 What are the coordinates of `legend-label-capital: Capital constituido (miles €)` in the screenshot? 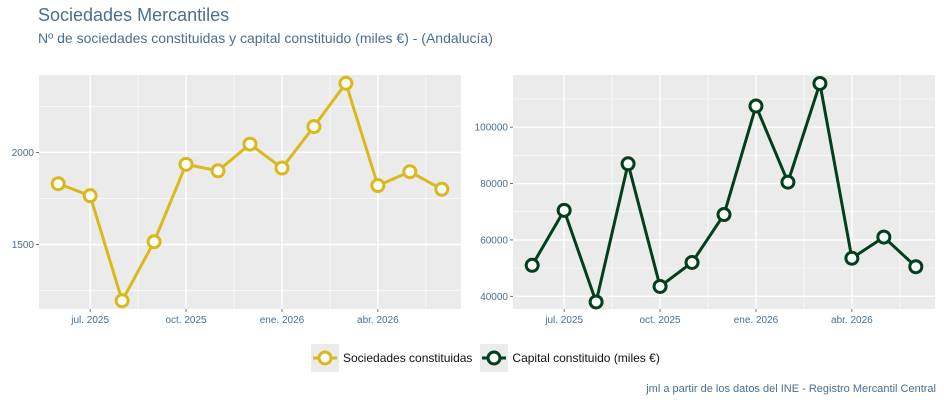 It's located at (586, 358).